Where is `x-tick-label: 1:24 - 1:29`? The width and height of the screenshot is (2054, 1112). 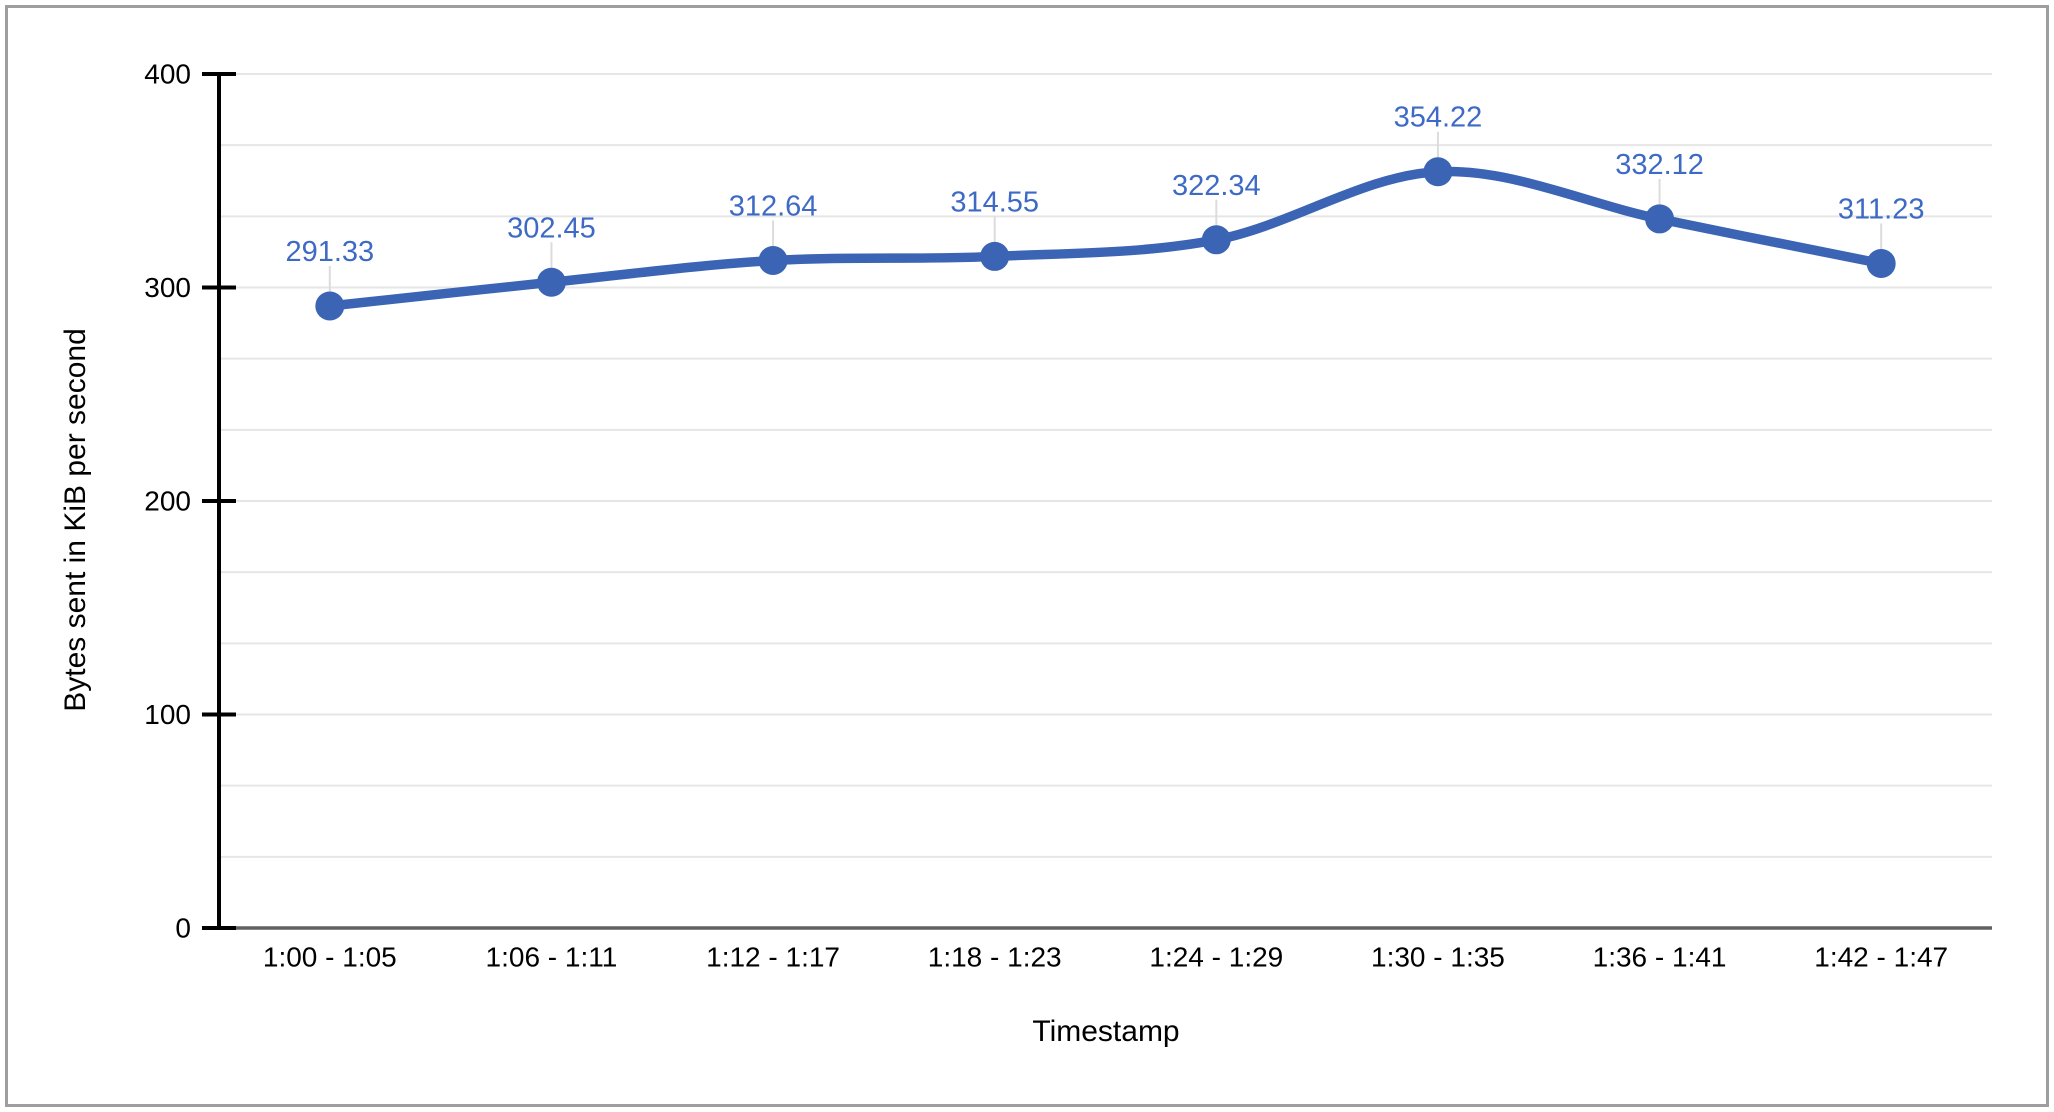 x-tick-label: 1:24 - 1:29 is located at coordinates (1216, 957).